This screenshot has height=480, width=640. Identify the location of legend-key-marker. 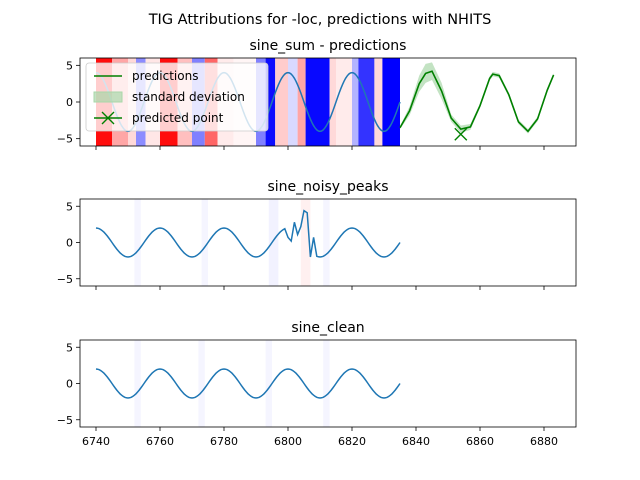
(108, 118).